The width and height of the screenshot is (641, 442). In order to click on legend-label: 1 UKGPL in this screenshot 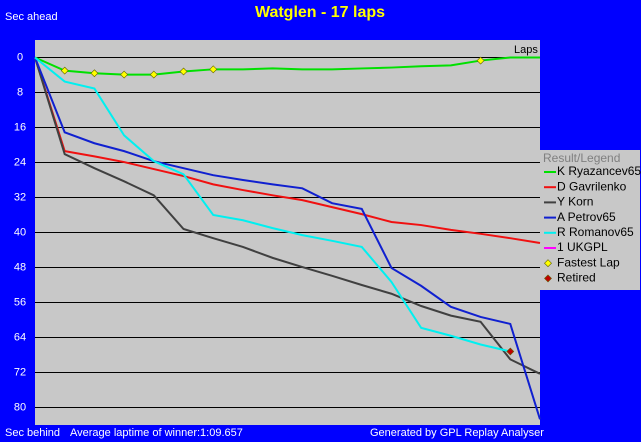, I will do `click(582, 247)`.